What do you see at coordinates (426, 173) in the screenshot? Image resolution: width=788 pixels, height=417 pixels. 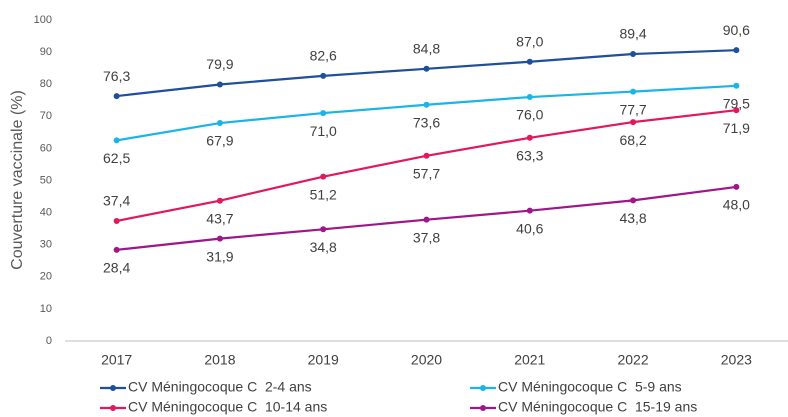 I see `data-label: 57,7` at bounding box center [426, 173].